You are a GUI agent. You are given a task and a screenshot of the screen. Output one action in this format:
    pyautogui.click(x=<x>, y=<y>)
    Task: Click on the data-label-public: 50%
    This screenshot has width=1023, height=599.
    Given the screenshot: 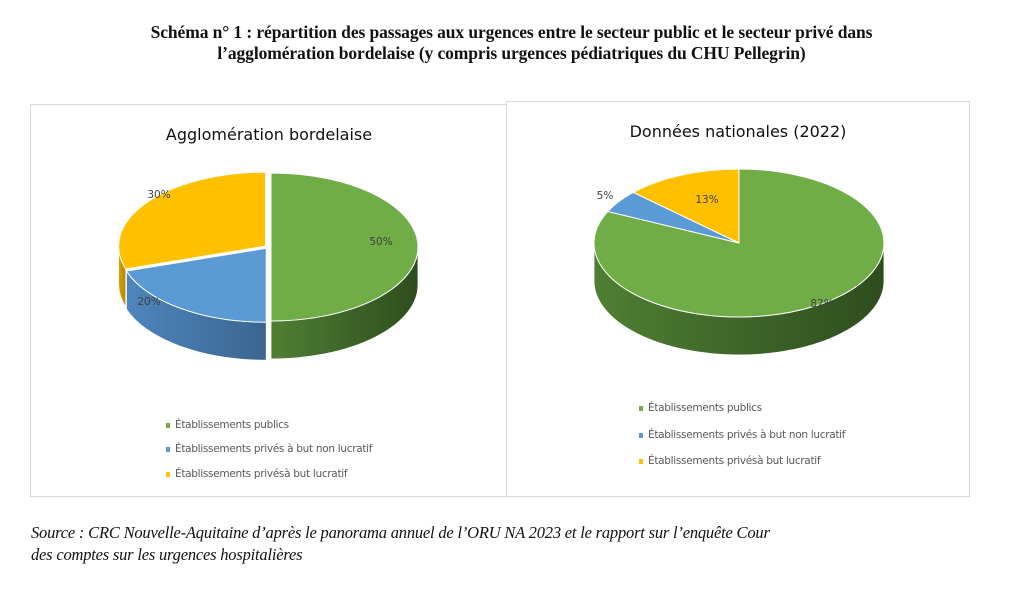 What is the action you would take?
    pyautogui.click(x=380, y=242)
    